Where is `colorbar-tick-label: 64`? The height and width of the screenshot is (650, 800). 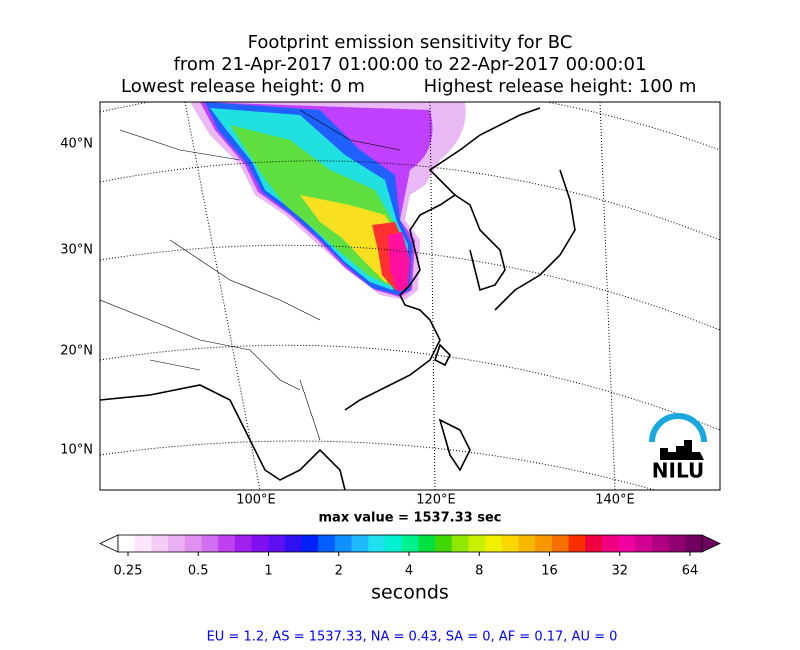
colorbar-tick-label: 64 is located at coordinates (690, 571).